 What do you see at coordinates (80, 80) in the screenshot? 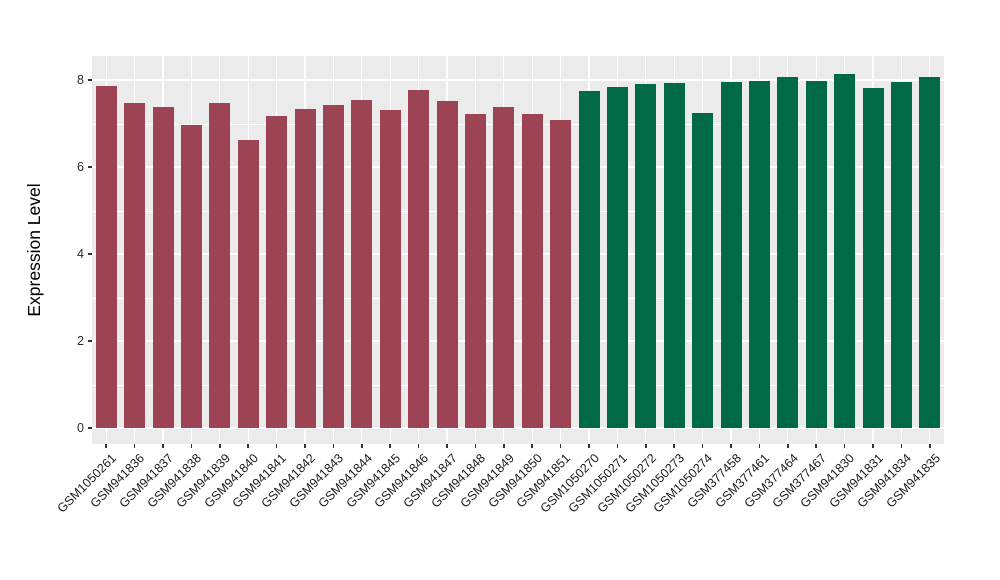
I see `y-tick-label: 8` at bounding box center [80, 80].